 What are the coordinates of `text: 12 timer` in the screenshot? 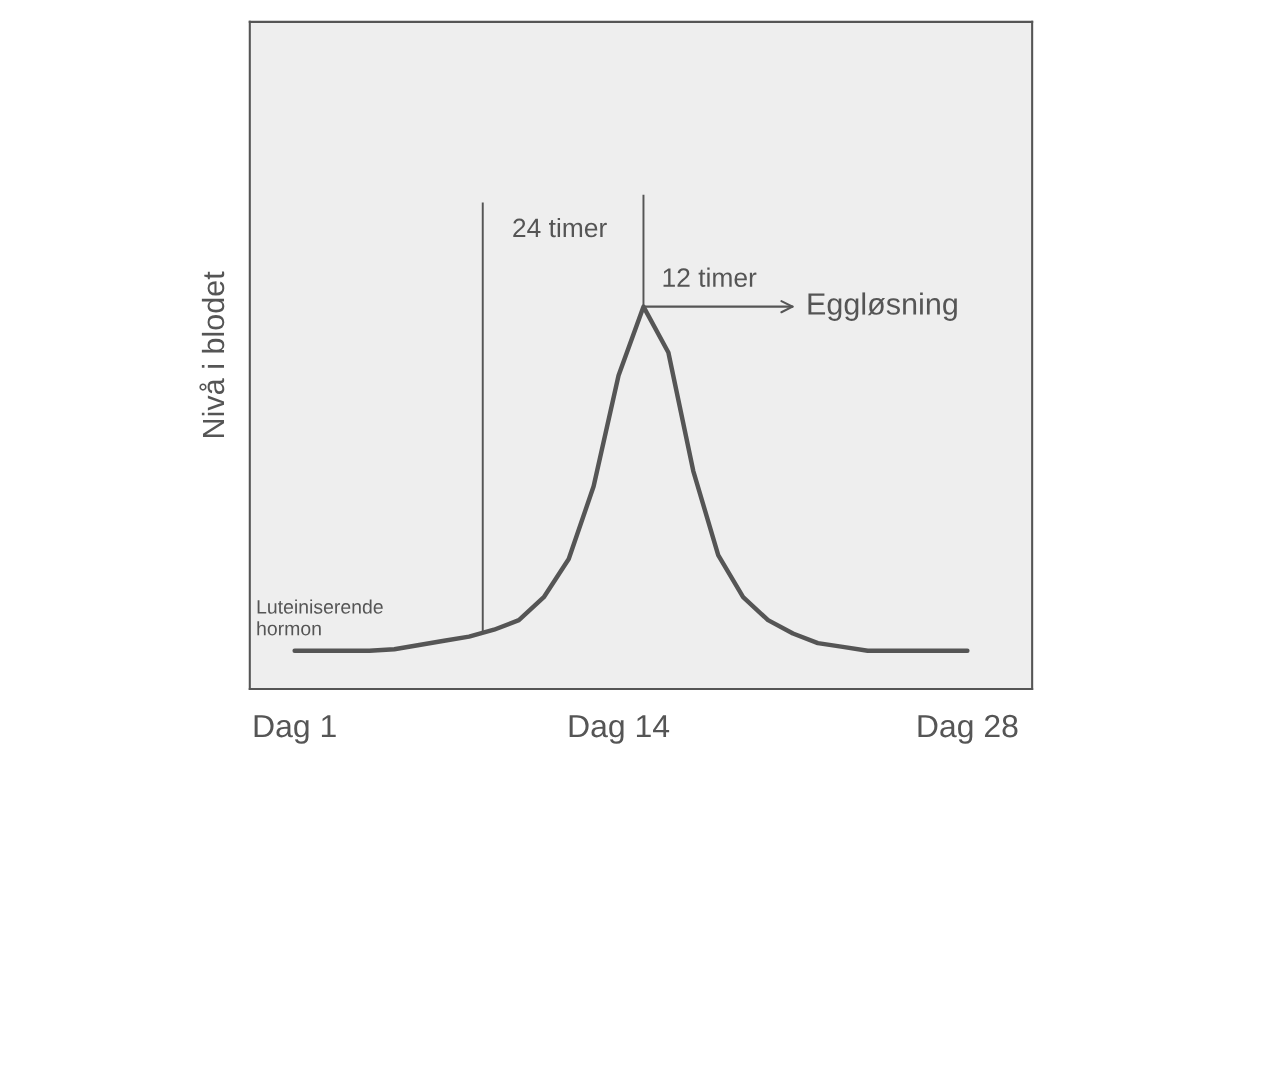 It's located at (710, 277).